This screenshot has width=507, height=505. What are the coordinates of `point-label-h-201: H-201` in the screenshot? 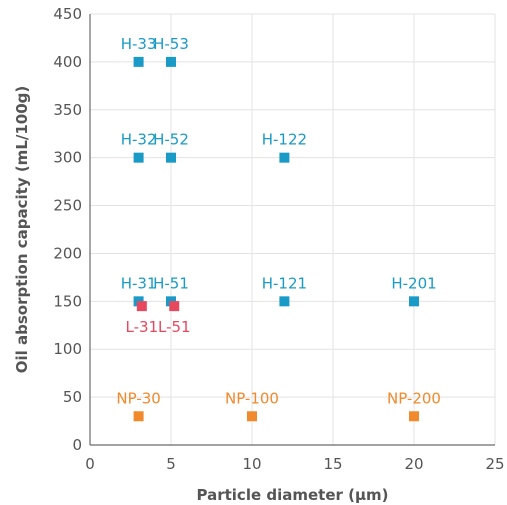 It's located at (413, 283).